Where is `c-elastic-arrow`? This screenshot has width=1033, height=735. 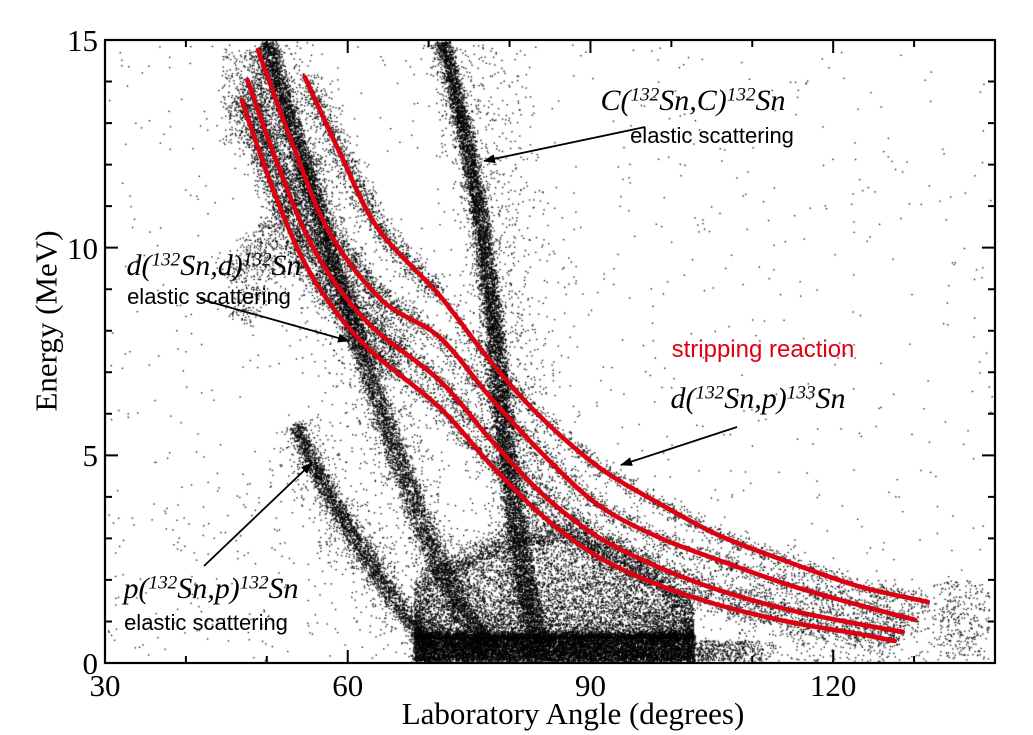 c-elastic-arrow is located at coordinates (564, 145).